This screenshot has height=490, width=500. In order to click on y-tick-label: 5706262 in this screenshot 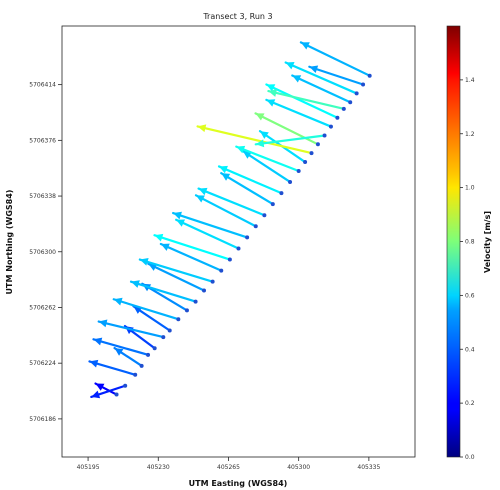, I will do `click(42, 307)`.